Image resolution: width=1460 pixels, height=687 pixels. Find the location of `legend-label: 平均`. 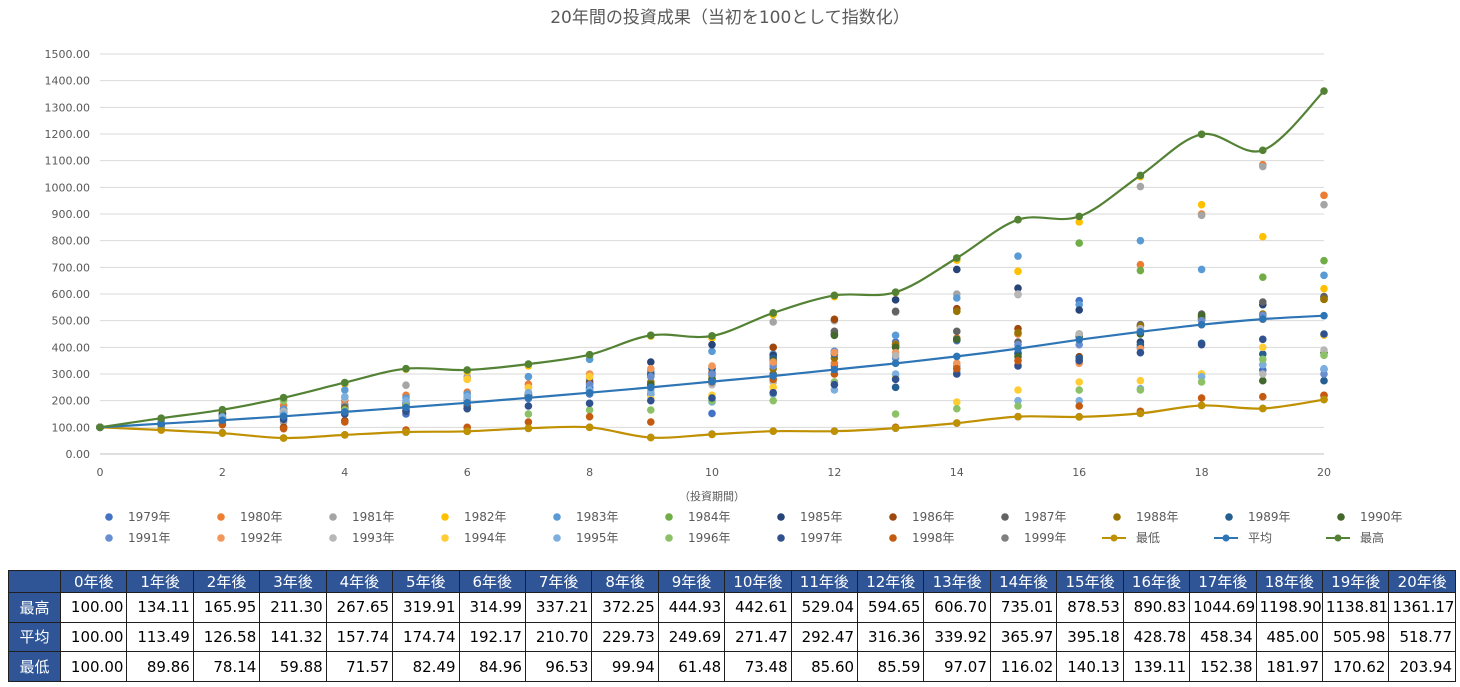

legend-label: 平均 is located at coordinates (1260, 538).